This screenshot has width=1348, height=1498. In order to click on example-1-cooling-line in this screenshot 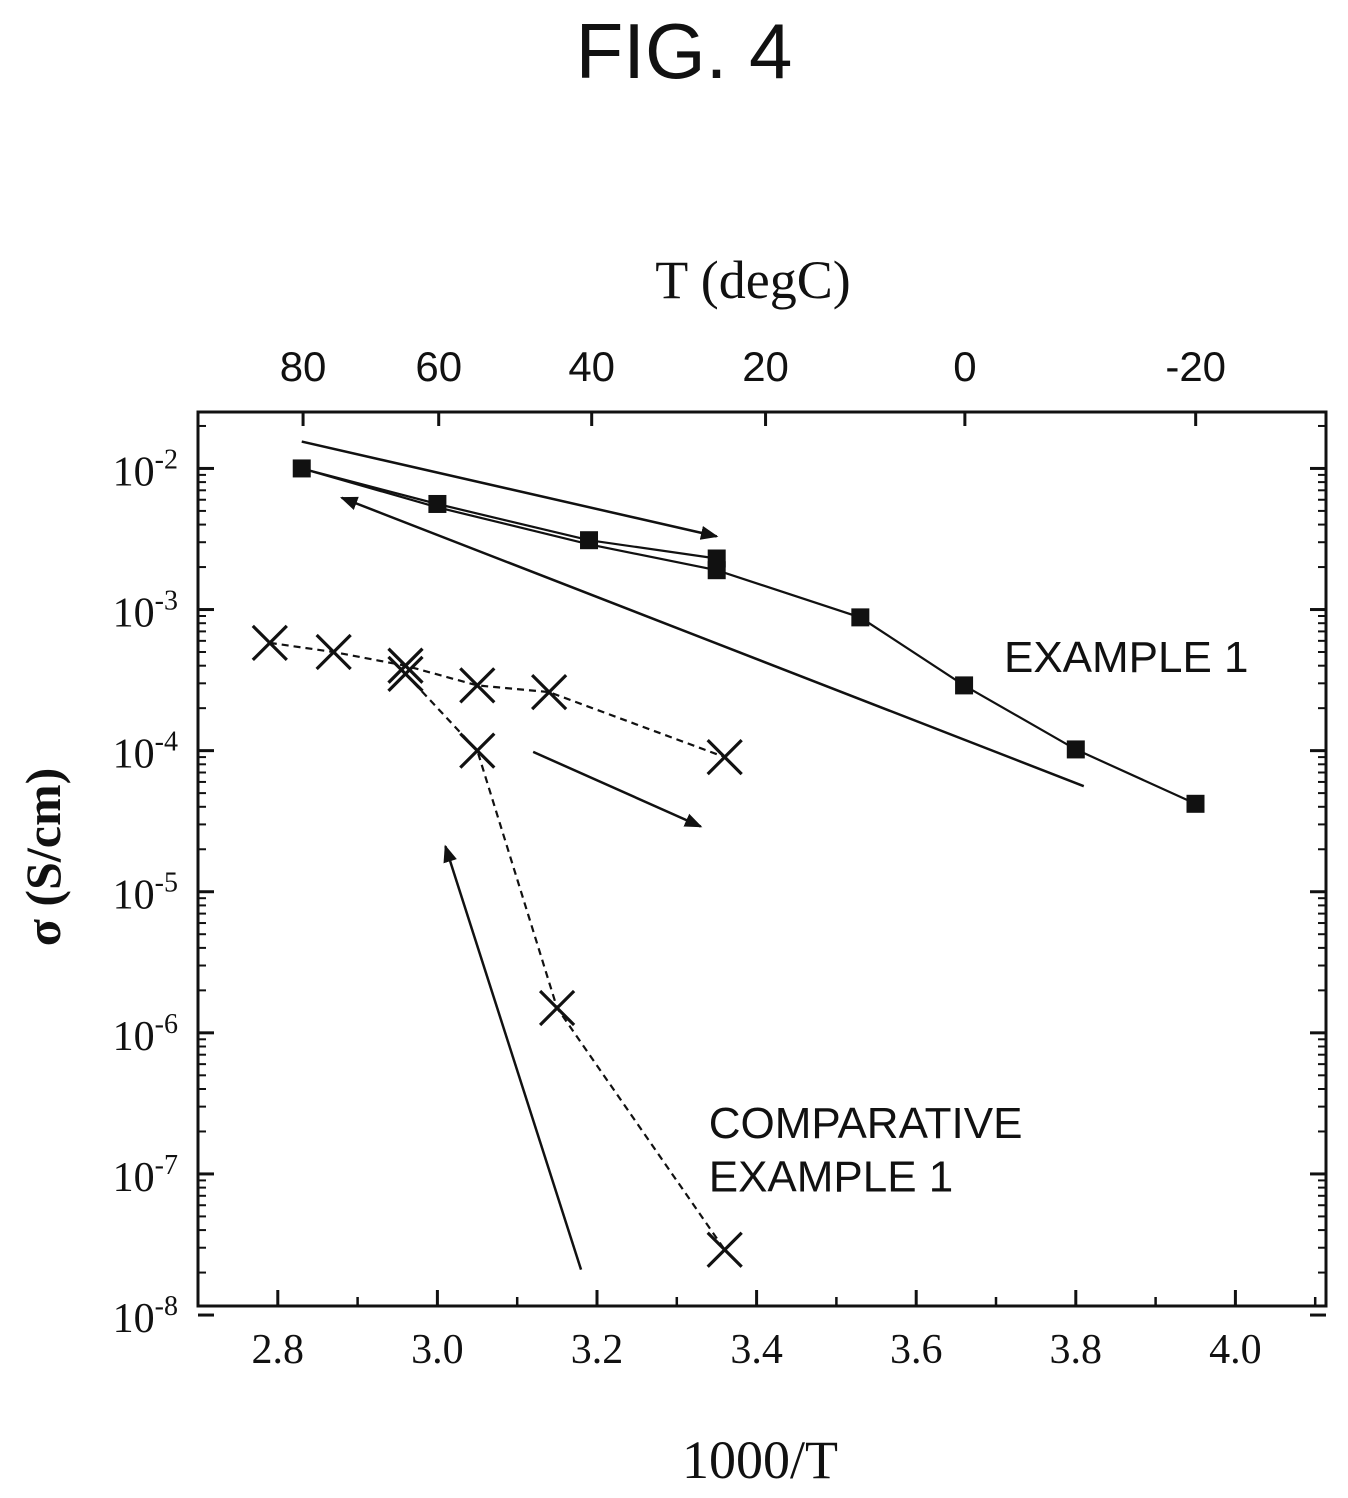, I will do `click(748, 636)`.